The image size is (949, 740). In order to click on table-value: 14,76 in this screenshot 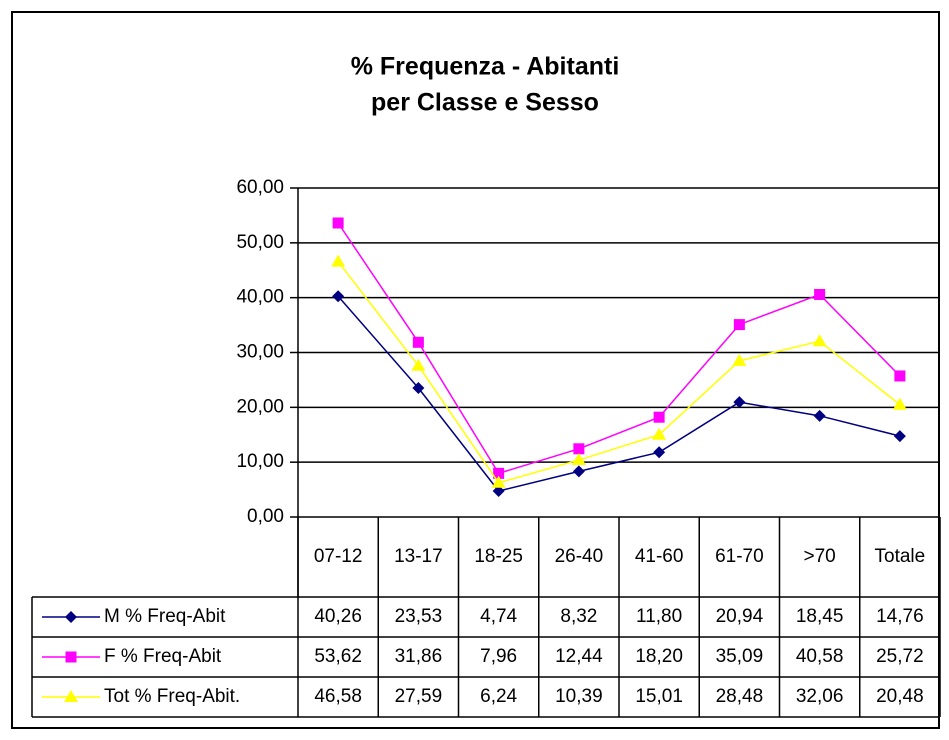, I will do `click(900, 616)`.